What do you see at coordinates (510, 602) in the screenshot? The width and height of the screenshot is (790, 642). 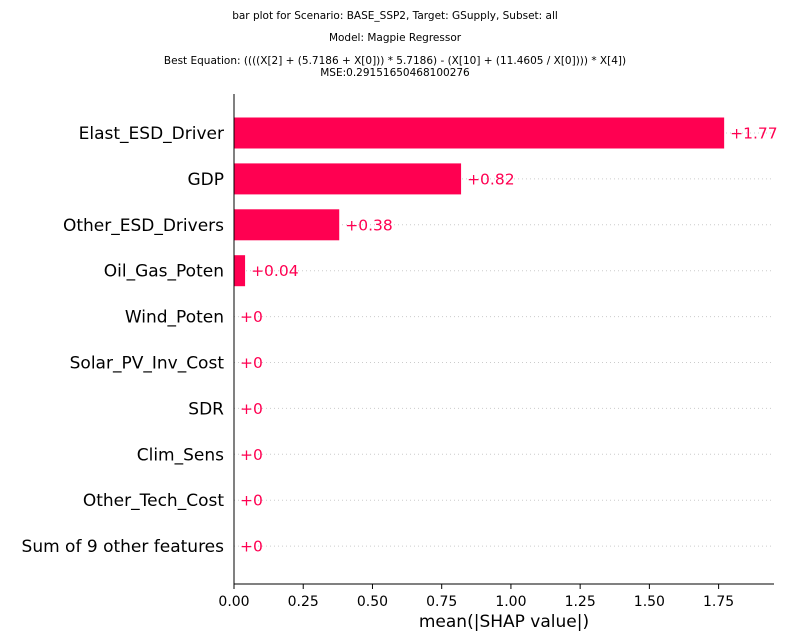 I see `x-tick-label: 1.00` at bounding box center [510, 602].